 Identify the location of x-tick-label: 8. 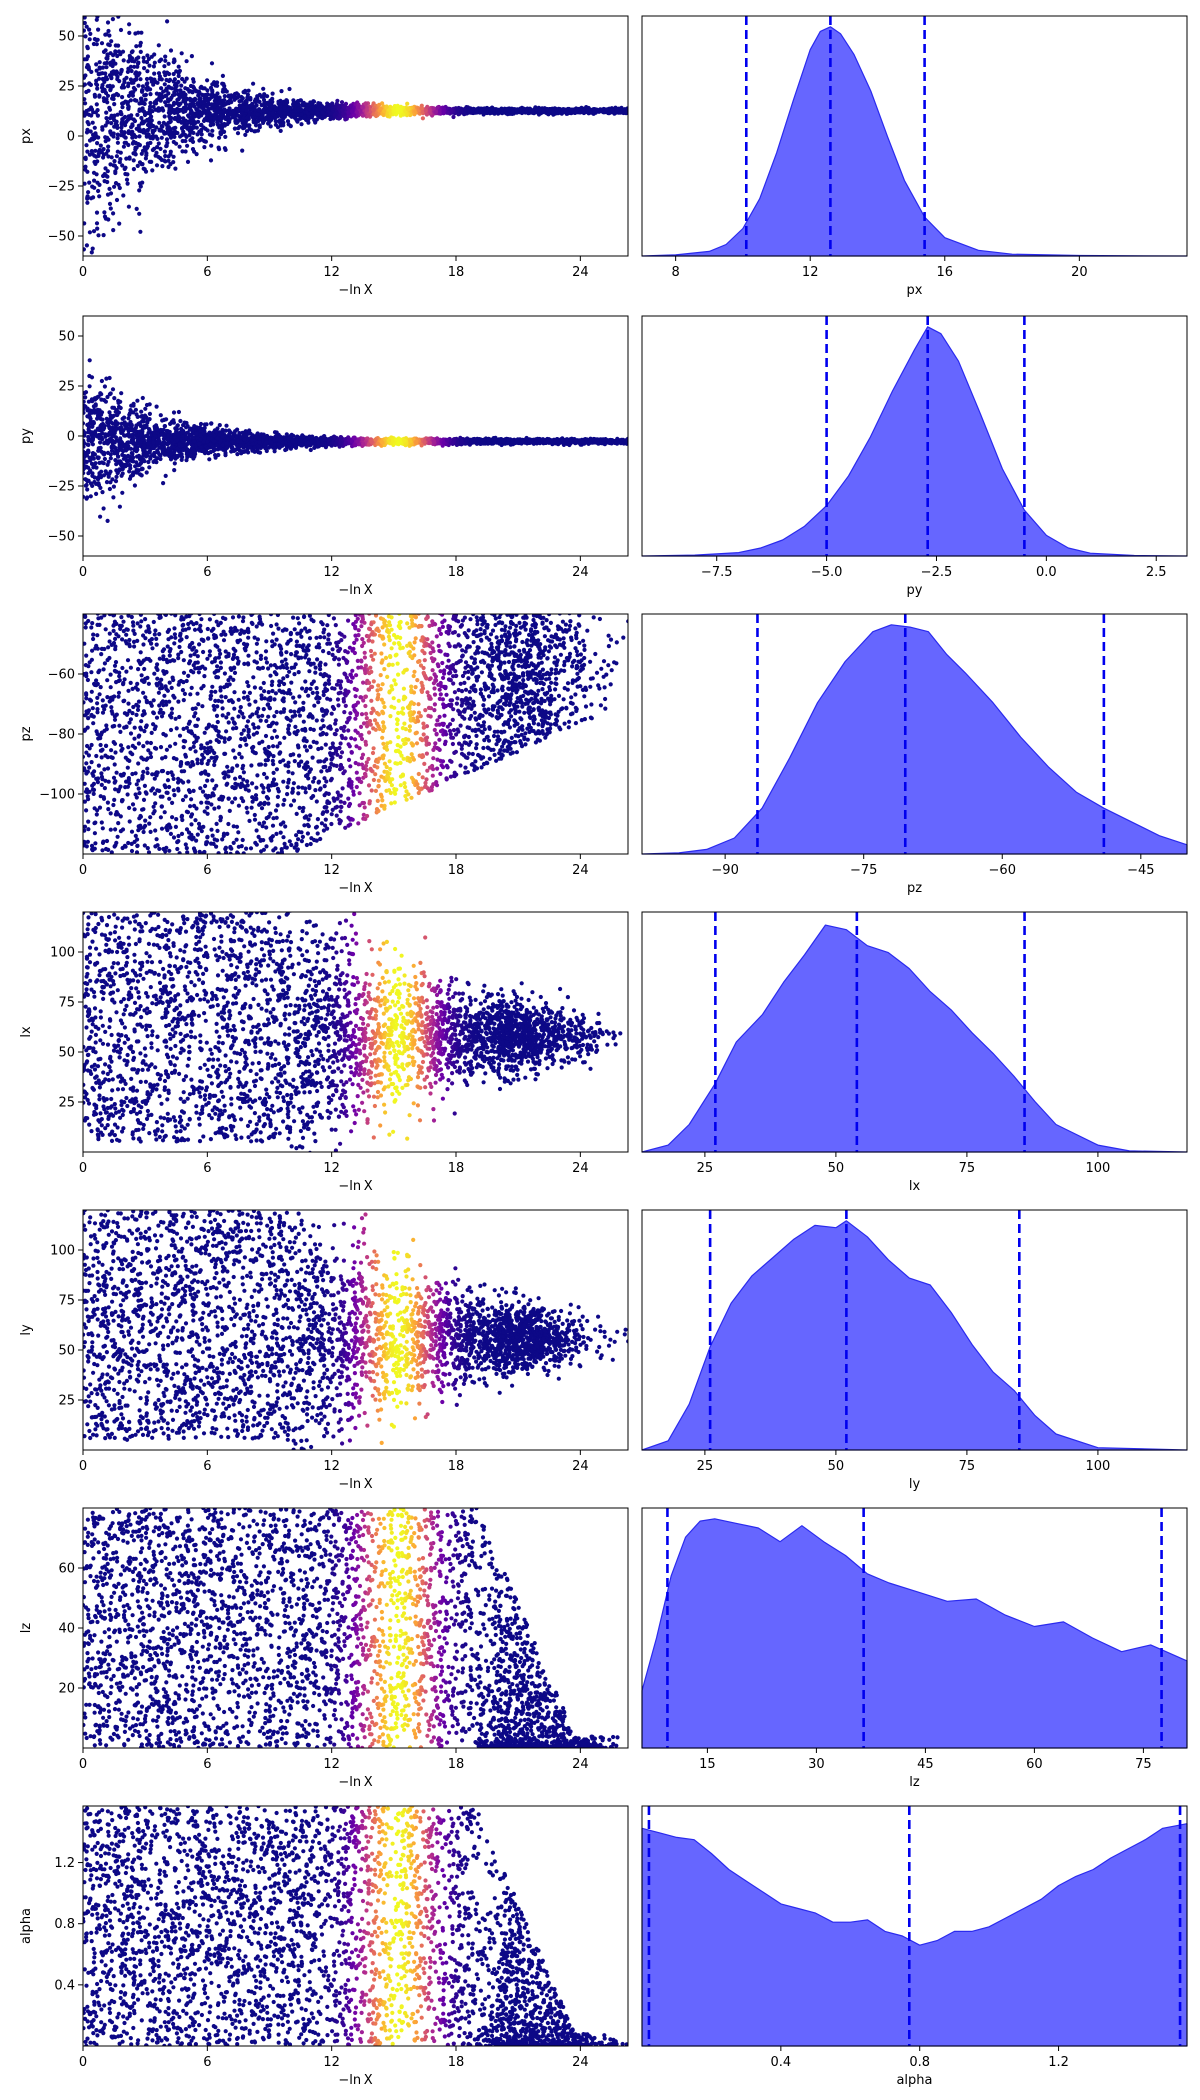
(676, 272).